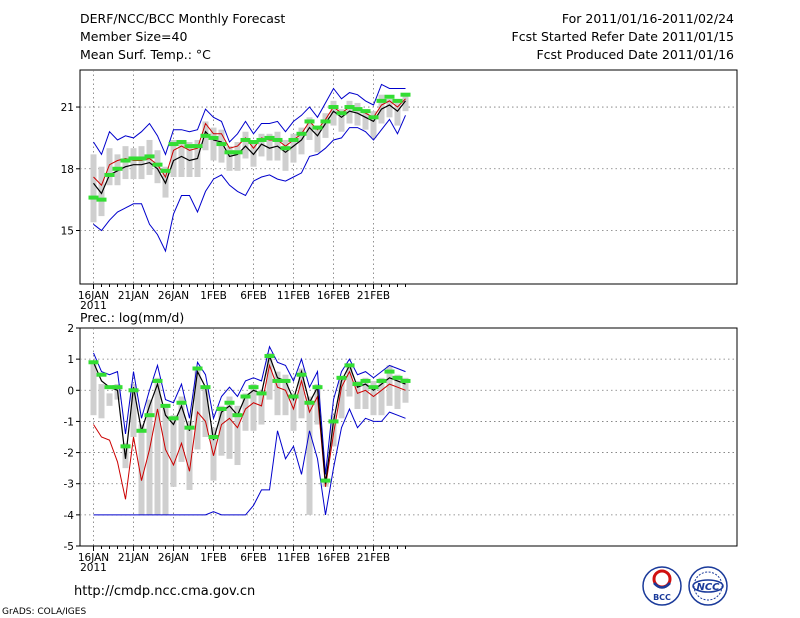 The image size is (800, 618). Describe the element at coordinates (173, 558) in the screenshot. I see `x-tick-label: 26JAN` at that location.